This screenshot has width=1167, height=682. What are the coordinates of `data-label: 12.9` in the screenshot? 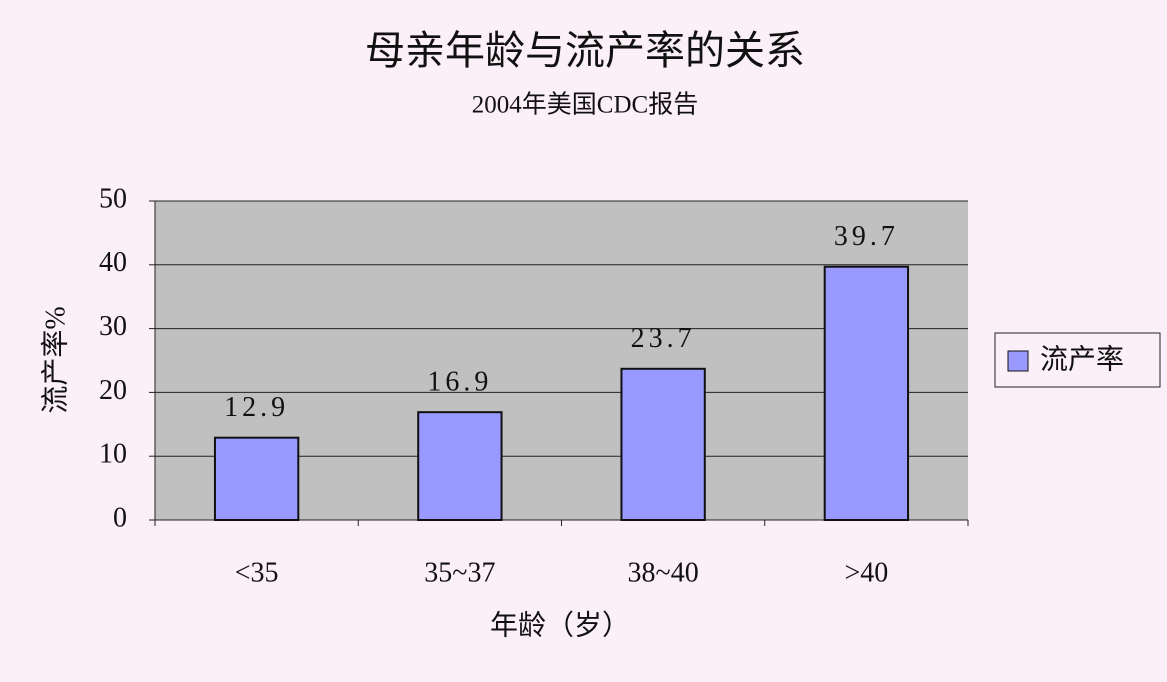 It's located at (256, 407).